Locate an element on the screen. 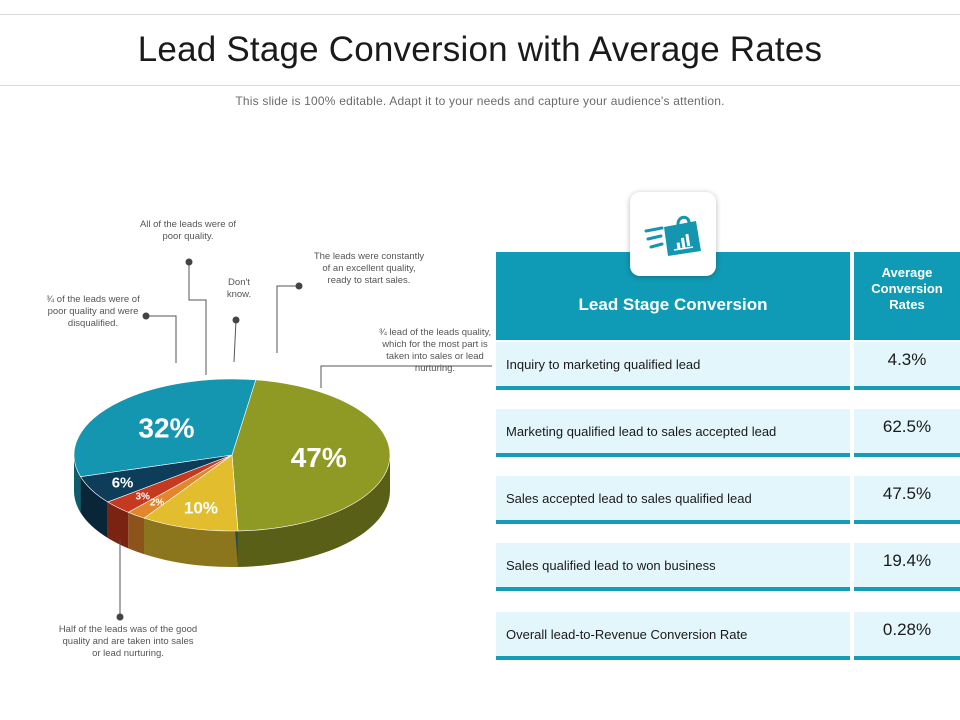 This screenshot has width=960, height=720. table-row-rate: 0.28% is located at coordinates (907, 636).